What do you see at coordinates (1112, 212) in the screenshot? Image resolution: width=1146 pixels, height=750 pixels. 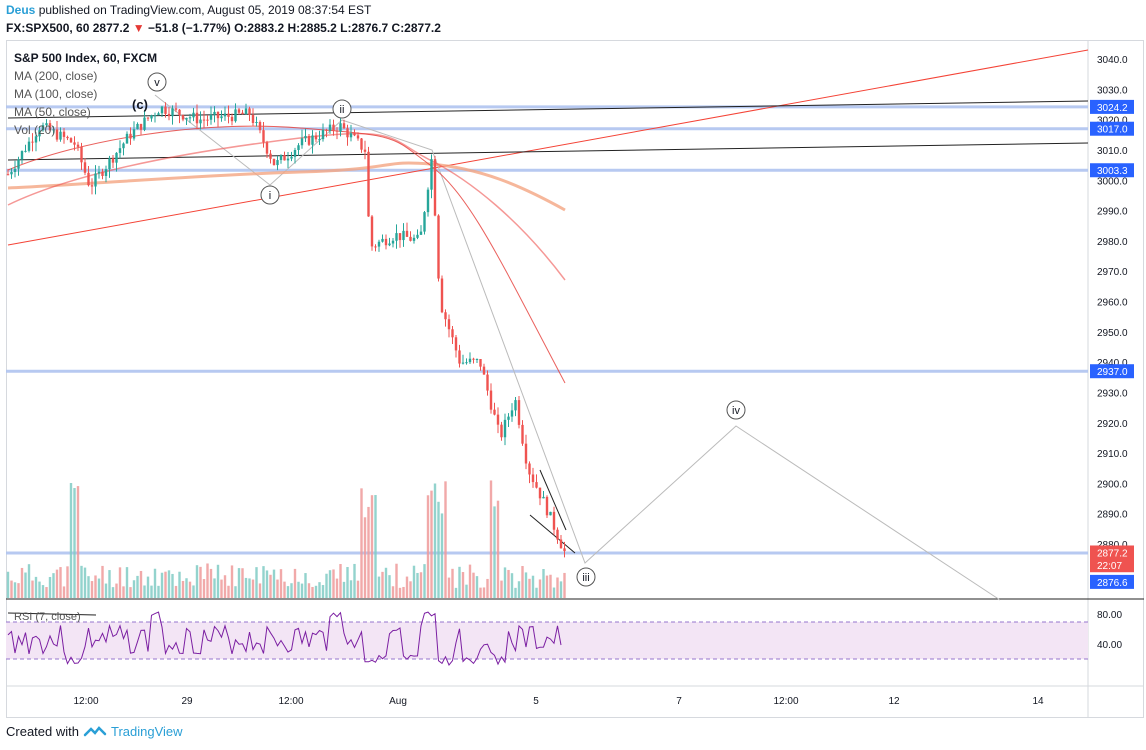 I see `price-tick-label: 2990.0` at bounding box center [1112, 212].